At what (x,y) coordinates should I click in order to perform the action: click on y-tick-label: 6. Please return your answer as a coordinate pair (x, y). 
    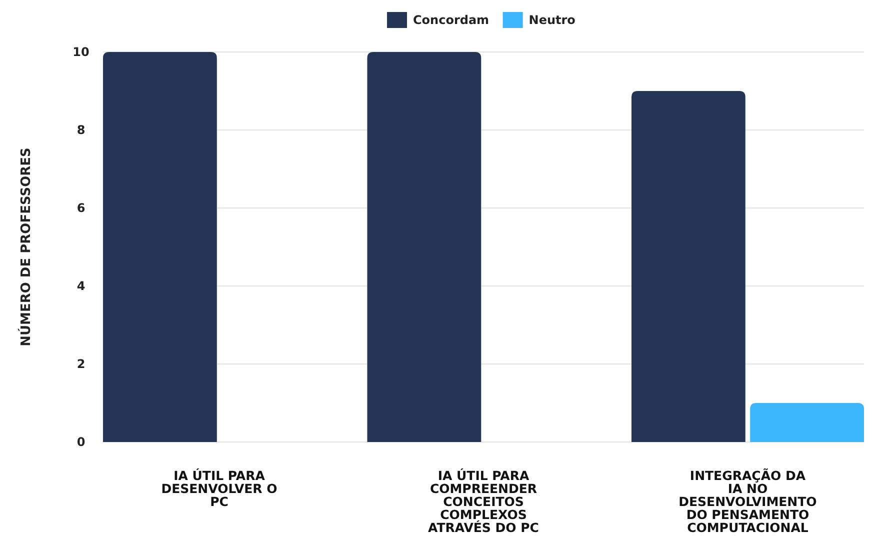
    Looking at the image, I should click on (81, 208).